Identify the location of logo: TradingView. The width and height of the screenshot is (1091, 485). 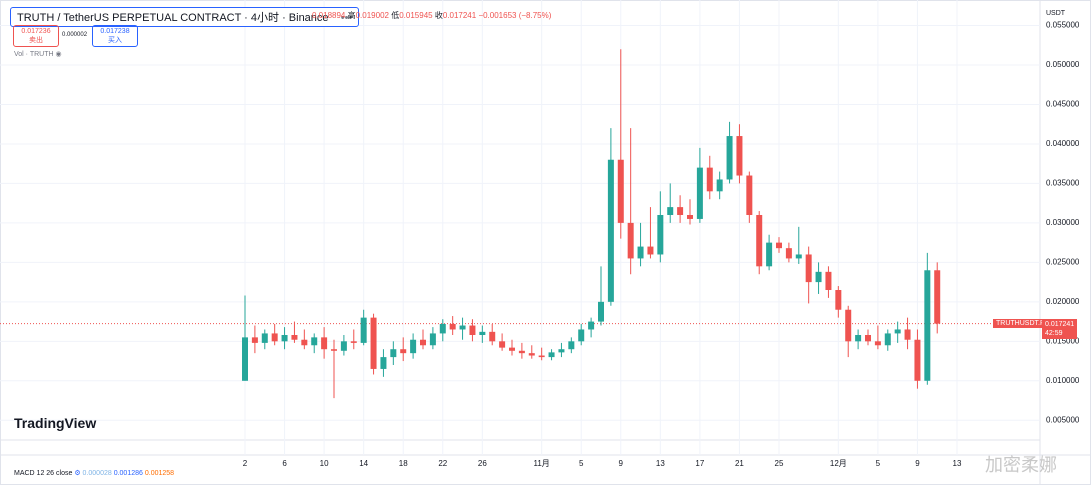
(55, 423).